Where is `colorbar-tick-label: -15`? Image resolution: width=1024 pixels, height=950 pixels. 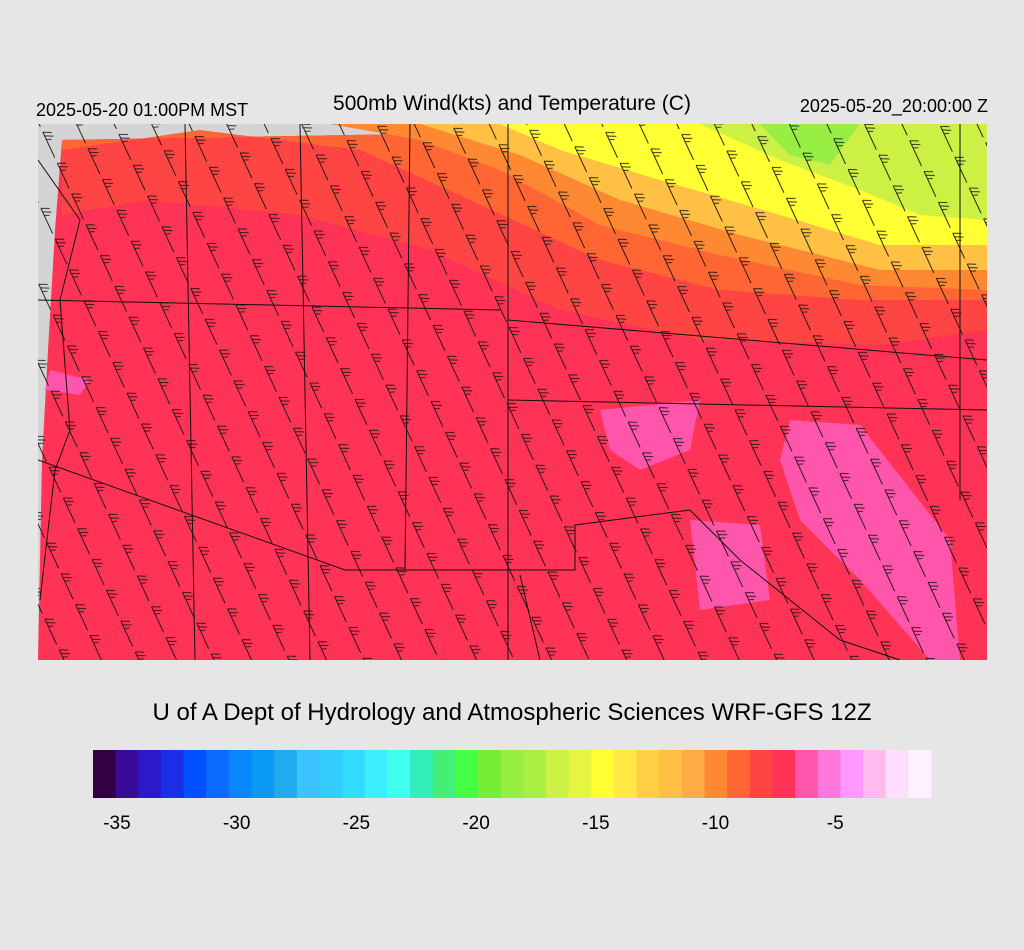
colorbar-tick-label: -15 is located at coordinates (595, 823).